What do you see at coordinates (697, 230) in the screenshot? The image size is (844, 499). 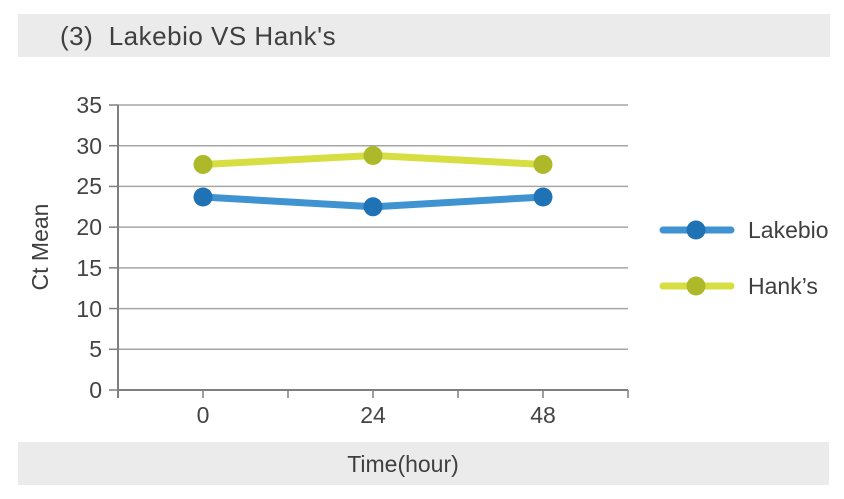 I see `lakebio-series-swatch` at bounding box center [697, 230].